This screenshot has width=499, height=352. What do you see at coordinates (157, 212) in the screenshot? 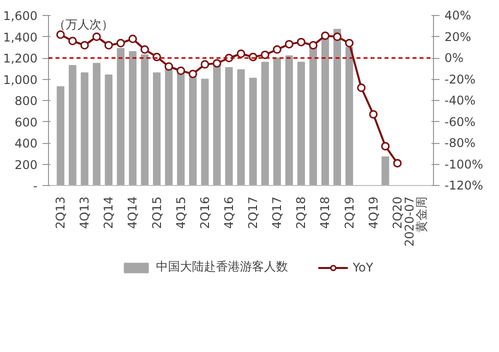
I see `x-tick-label: 2Q15` at bounding box center [157, 212].